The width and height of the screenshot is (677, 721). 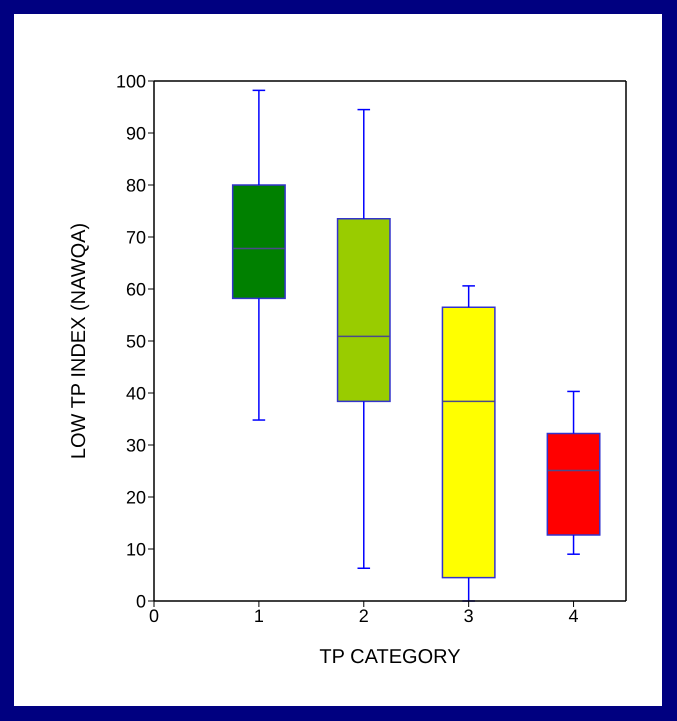 I want to click on y-axis-title: LOW TP INDEX (NAWQA), so click(x=79, y=341).